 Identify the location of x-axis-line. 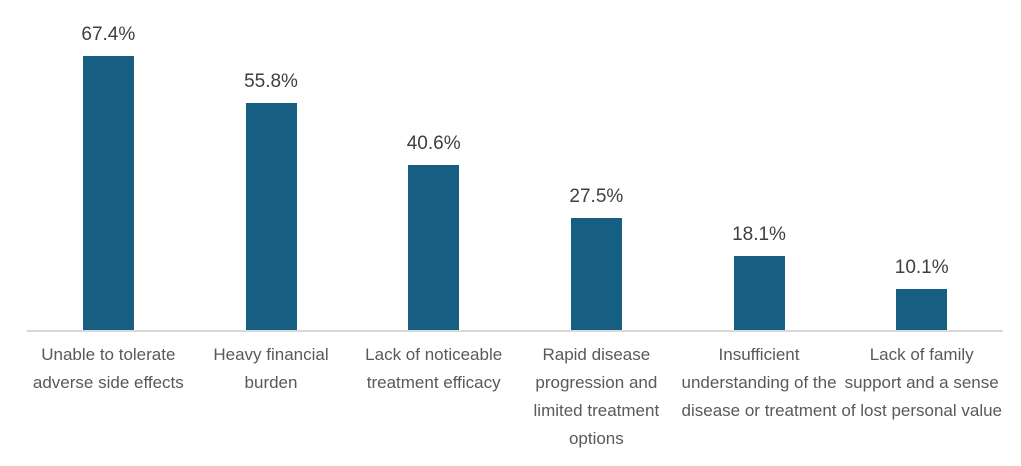
(515, 331).